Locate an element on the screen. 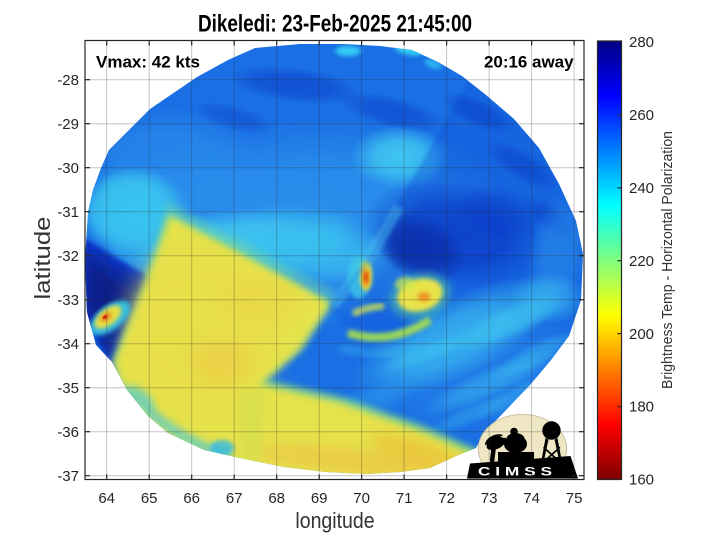  svg-text: -36 is located at coordinates (68, 432).